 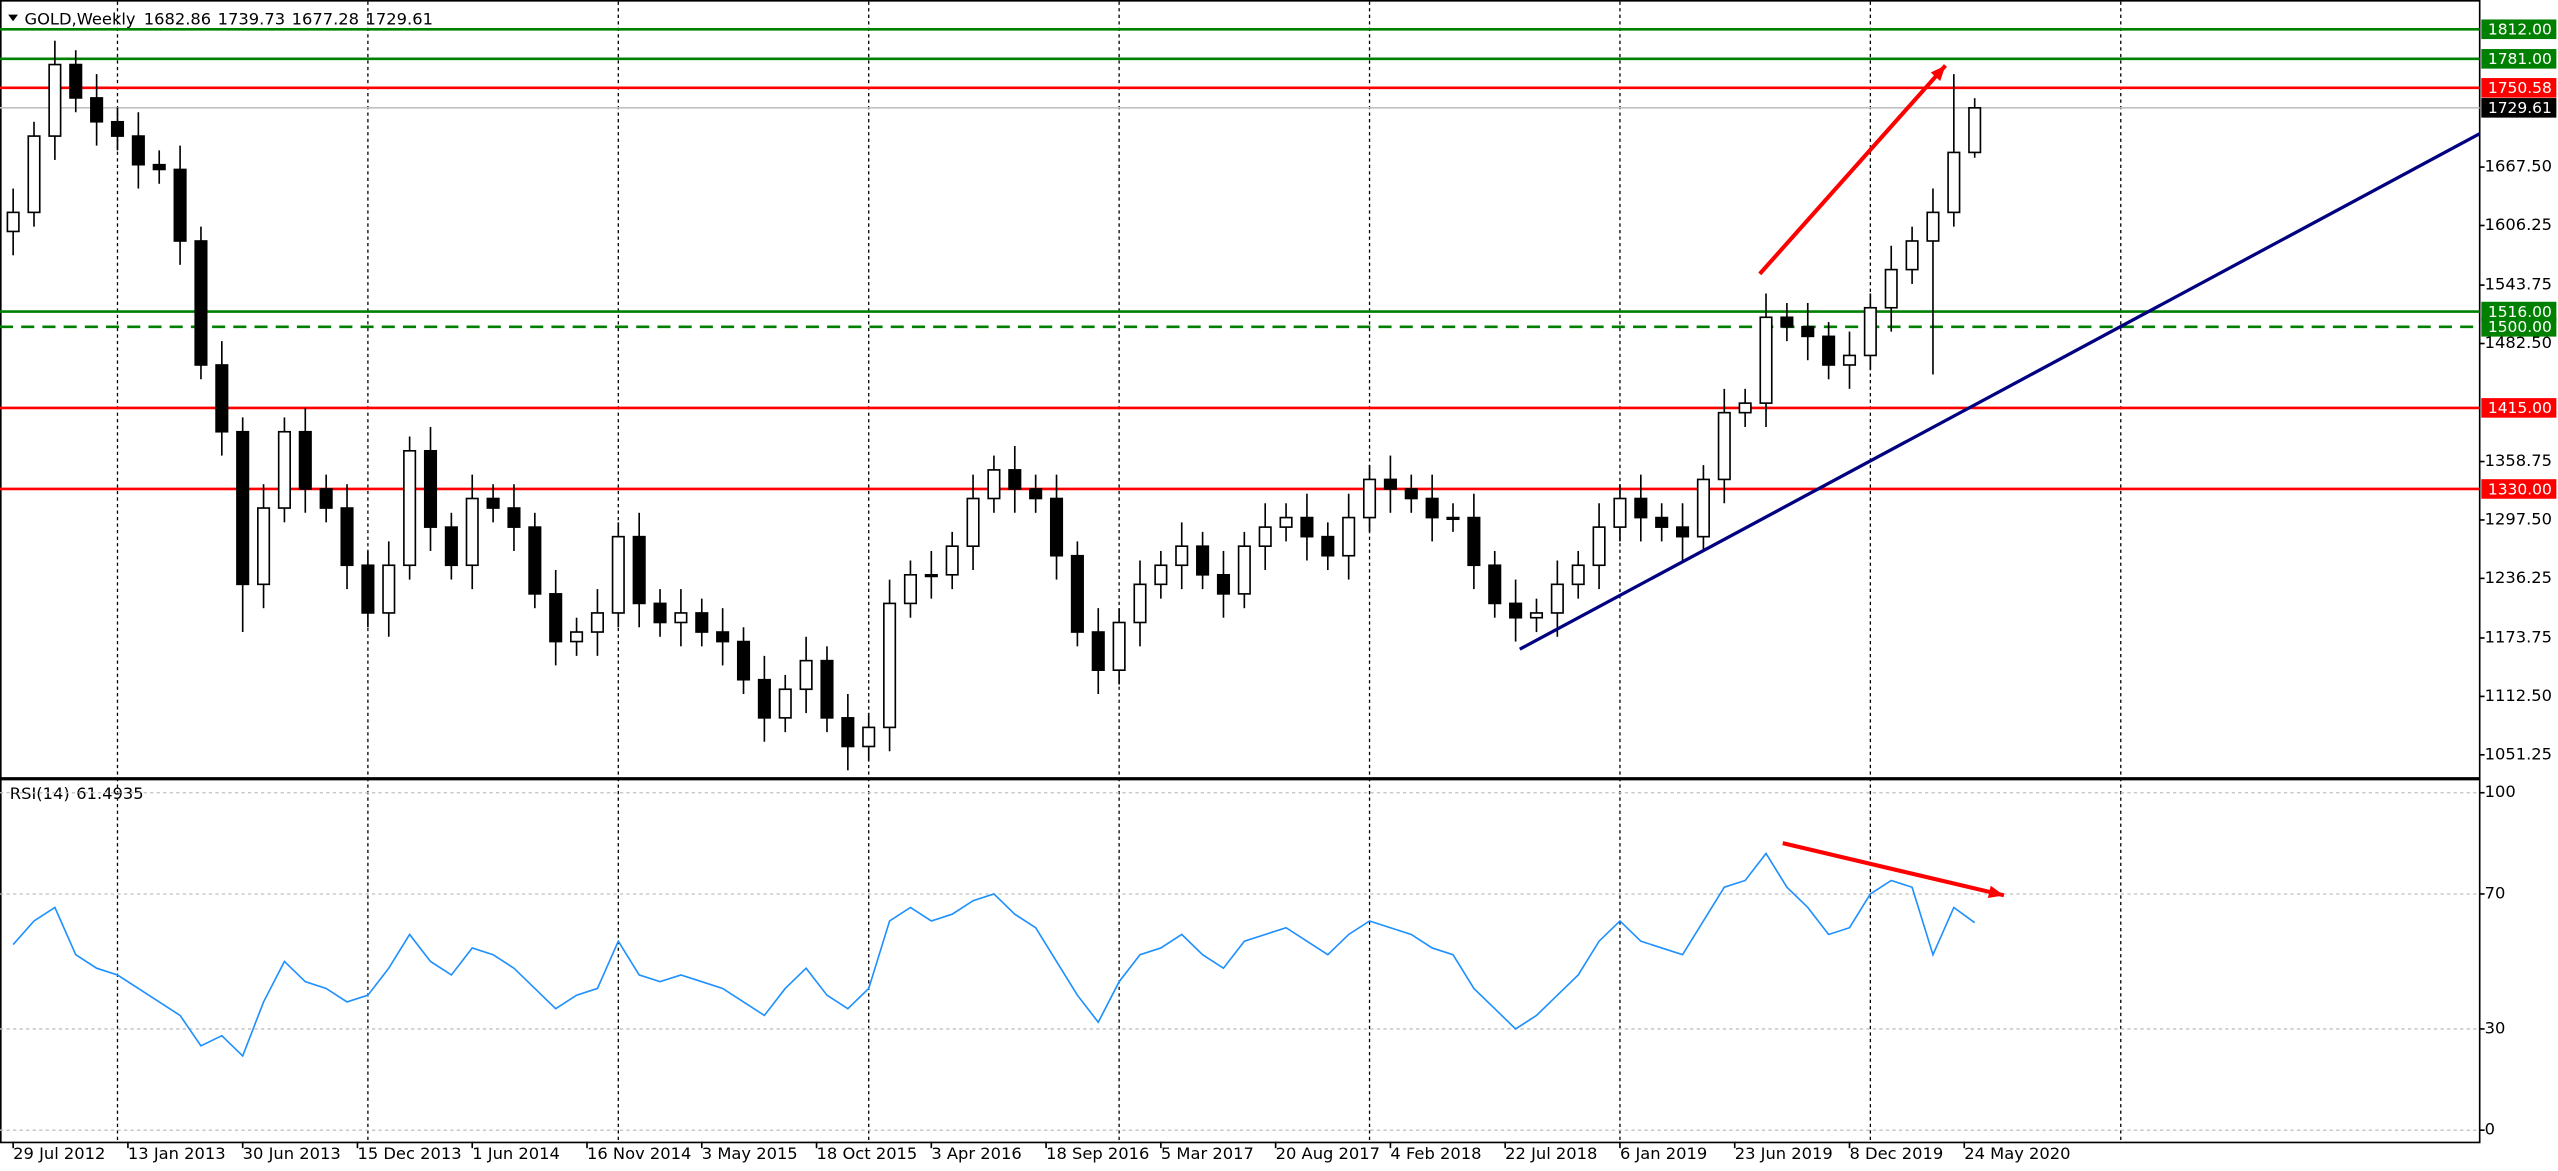 I want to click on y-tick-label: 30, so click(x=2495, y=1027).